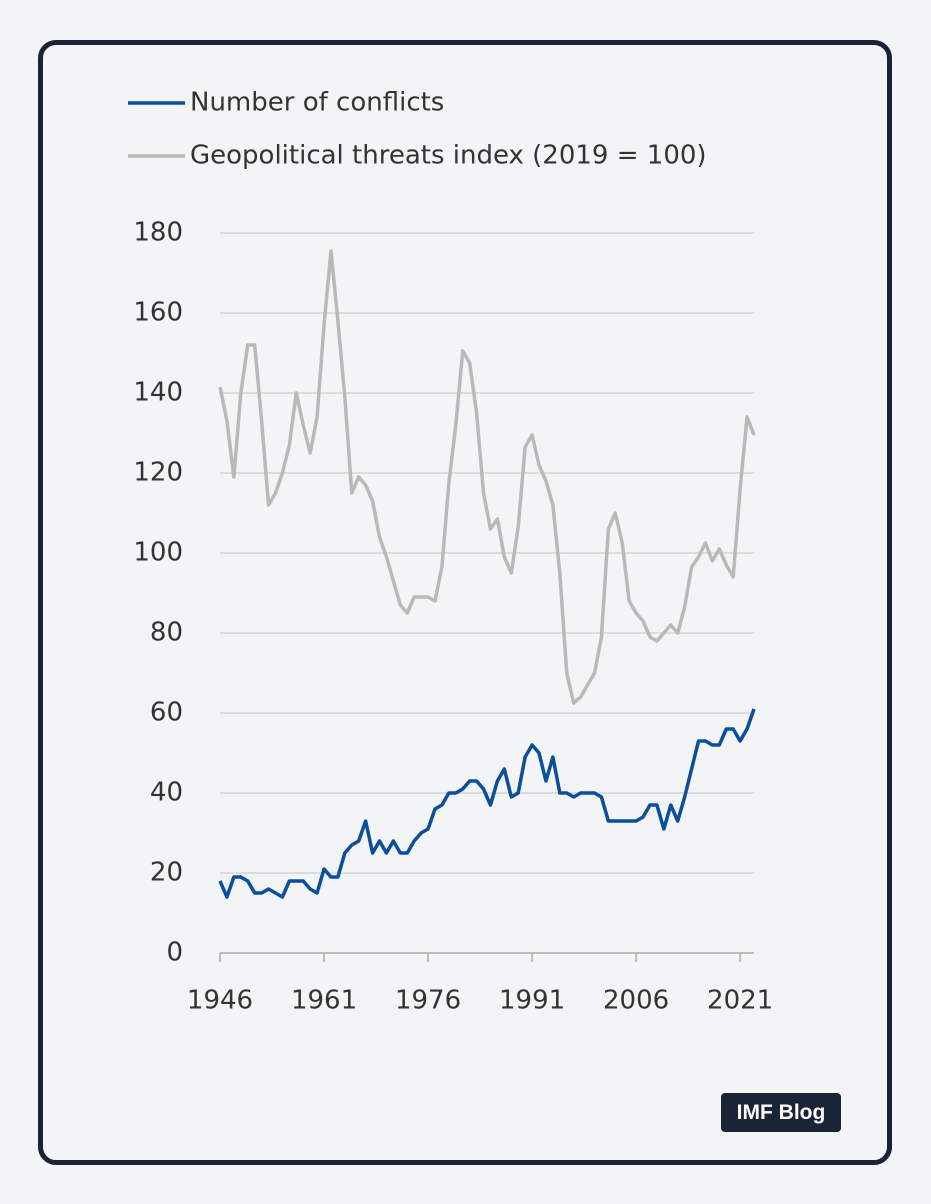 The image size is (931, 1204). What do you see at coordinates (166, 713) in the screenshot?
I see `y-tick-label: 60` at bounding box center [166, 713].